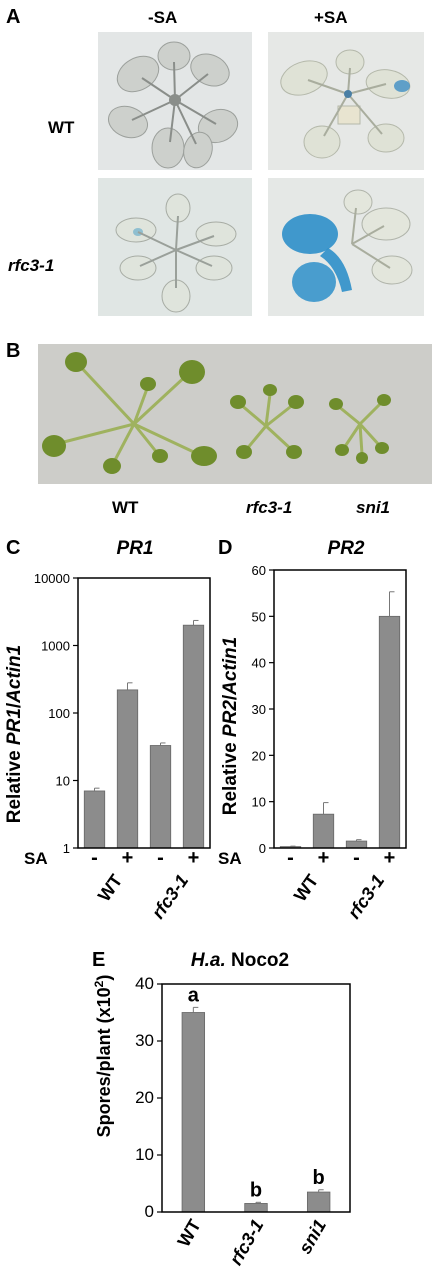  I want to click on panel-d-letter: D, so click(225, 548).